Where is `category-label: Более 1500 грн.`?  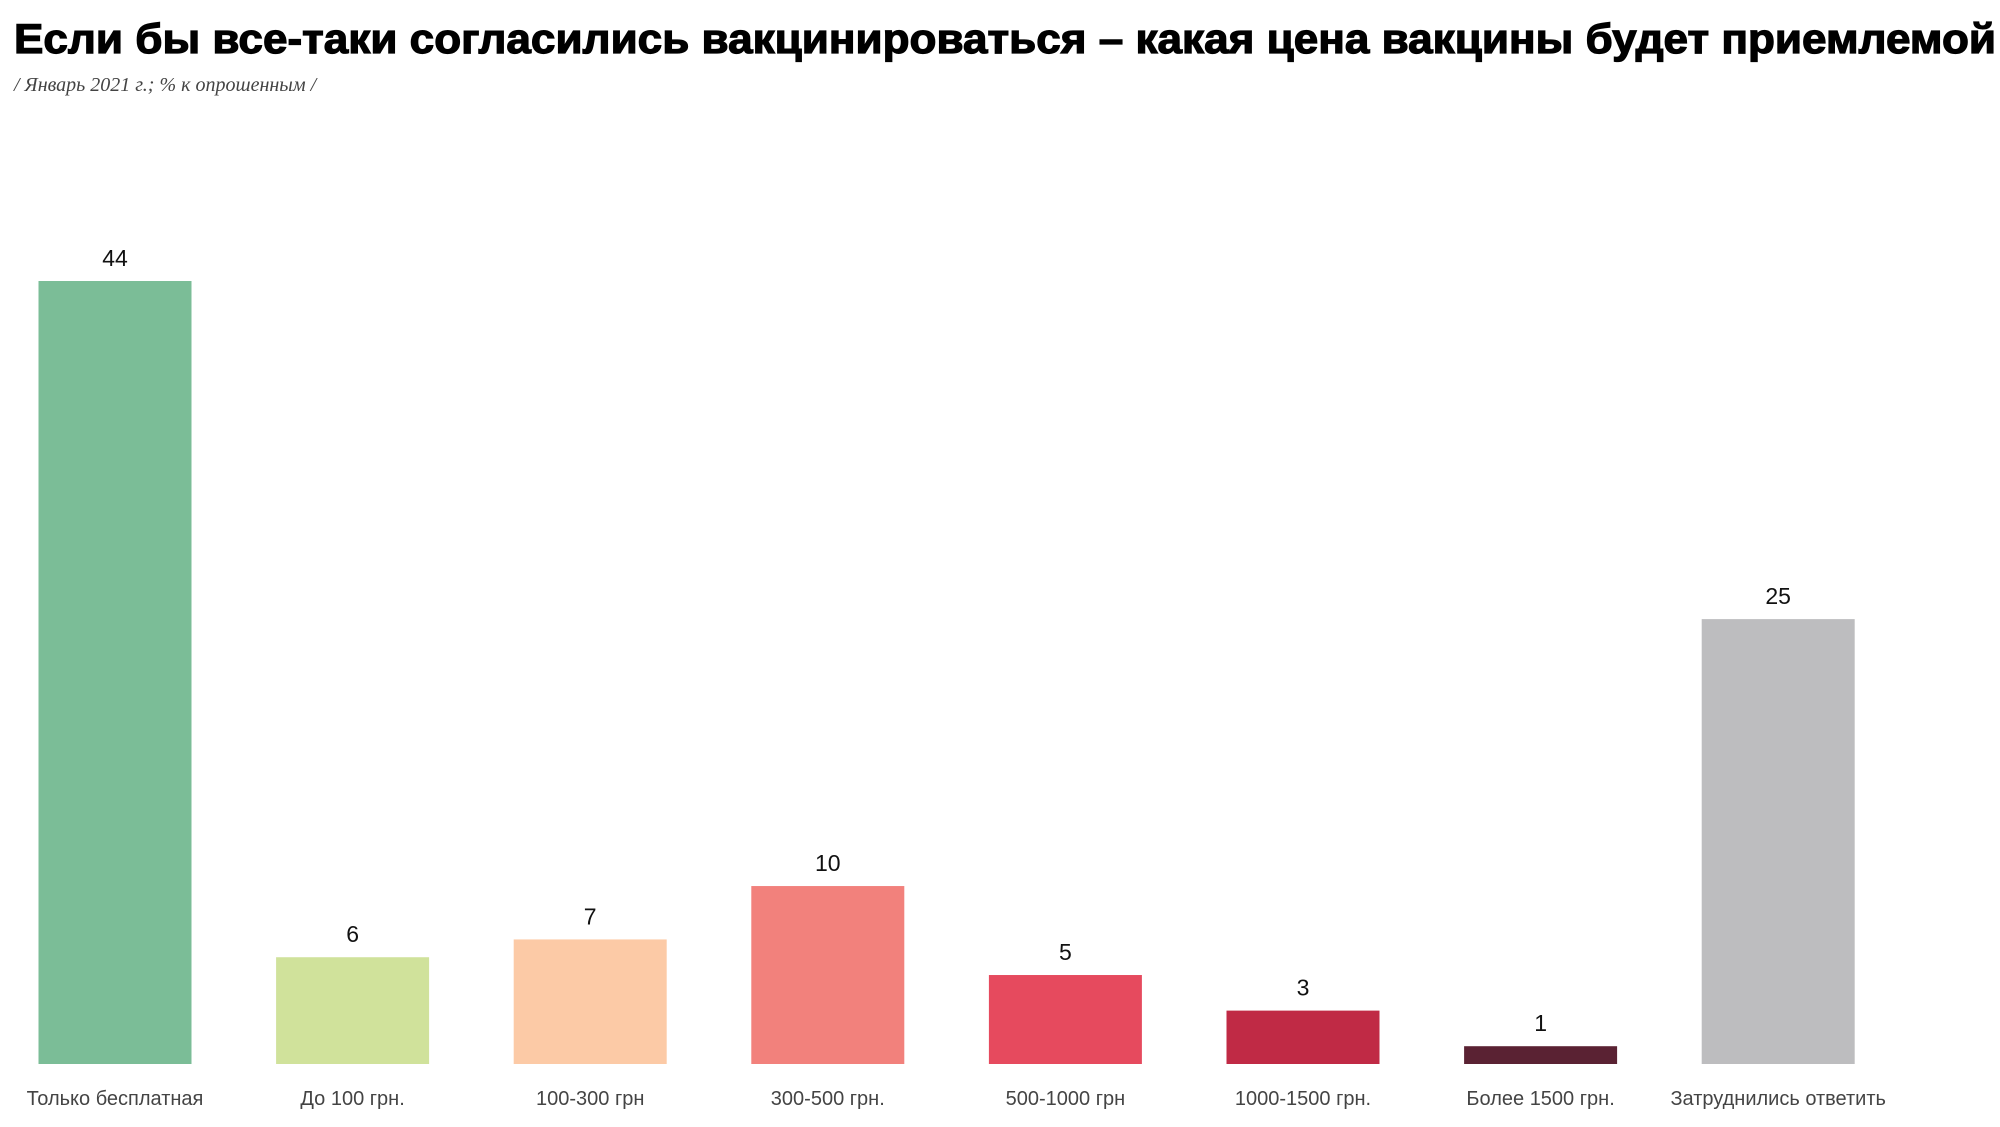 category-label: Более 1500 грн. is located at coordinates (1540, 1099).